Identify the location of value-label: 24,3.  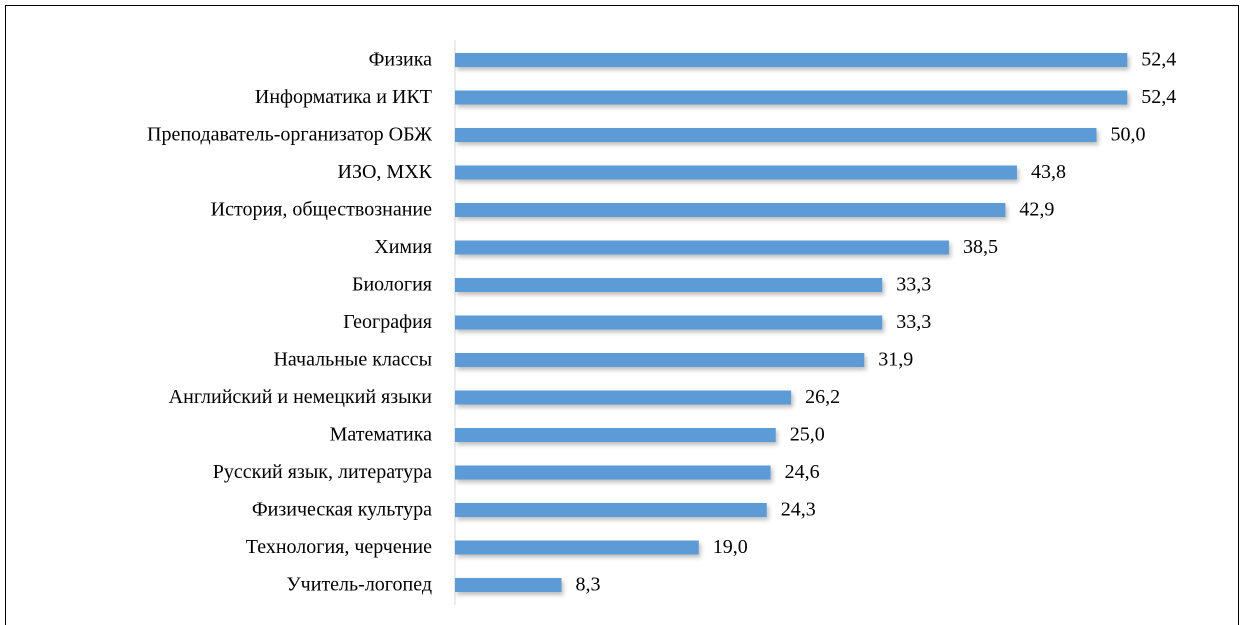
(798, 510).